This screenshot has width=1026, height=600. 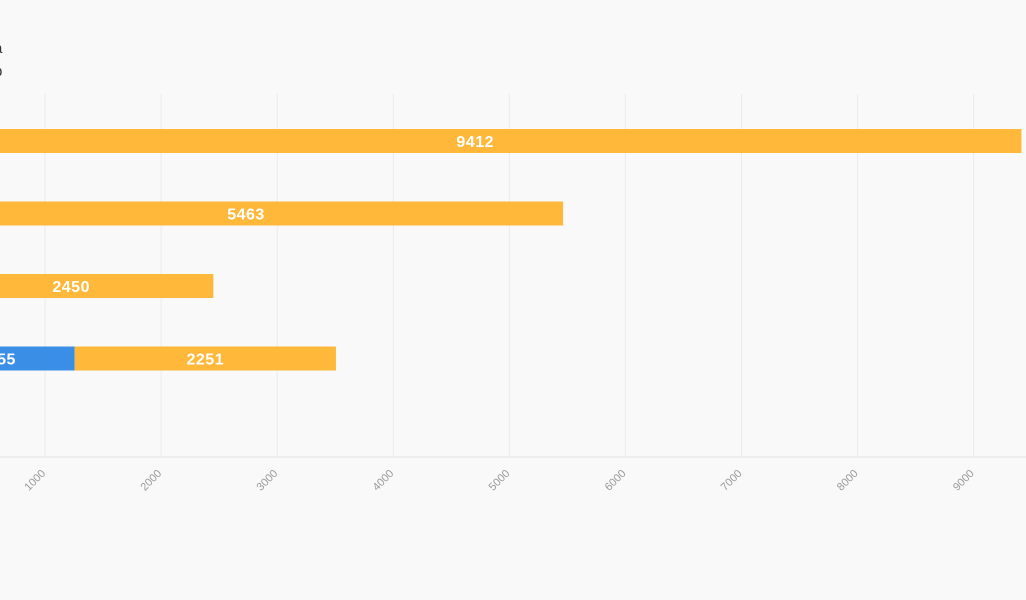 I want to click on legend-entry-b: b, so click(x=1, y=71).